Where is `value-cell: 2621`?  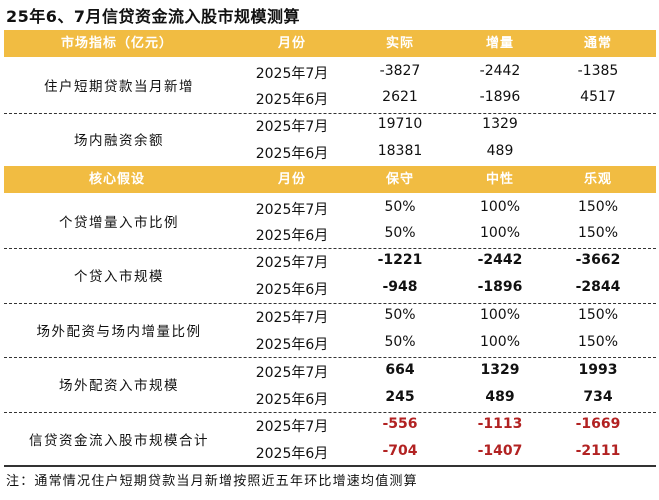
value-cell: 2621 is located at coordinates (400, 97).